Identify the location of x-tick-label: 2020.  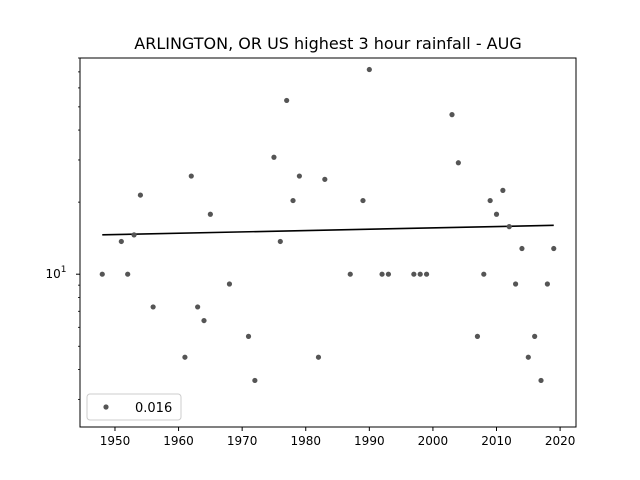
(560, 441).